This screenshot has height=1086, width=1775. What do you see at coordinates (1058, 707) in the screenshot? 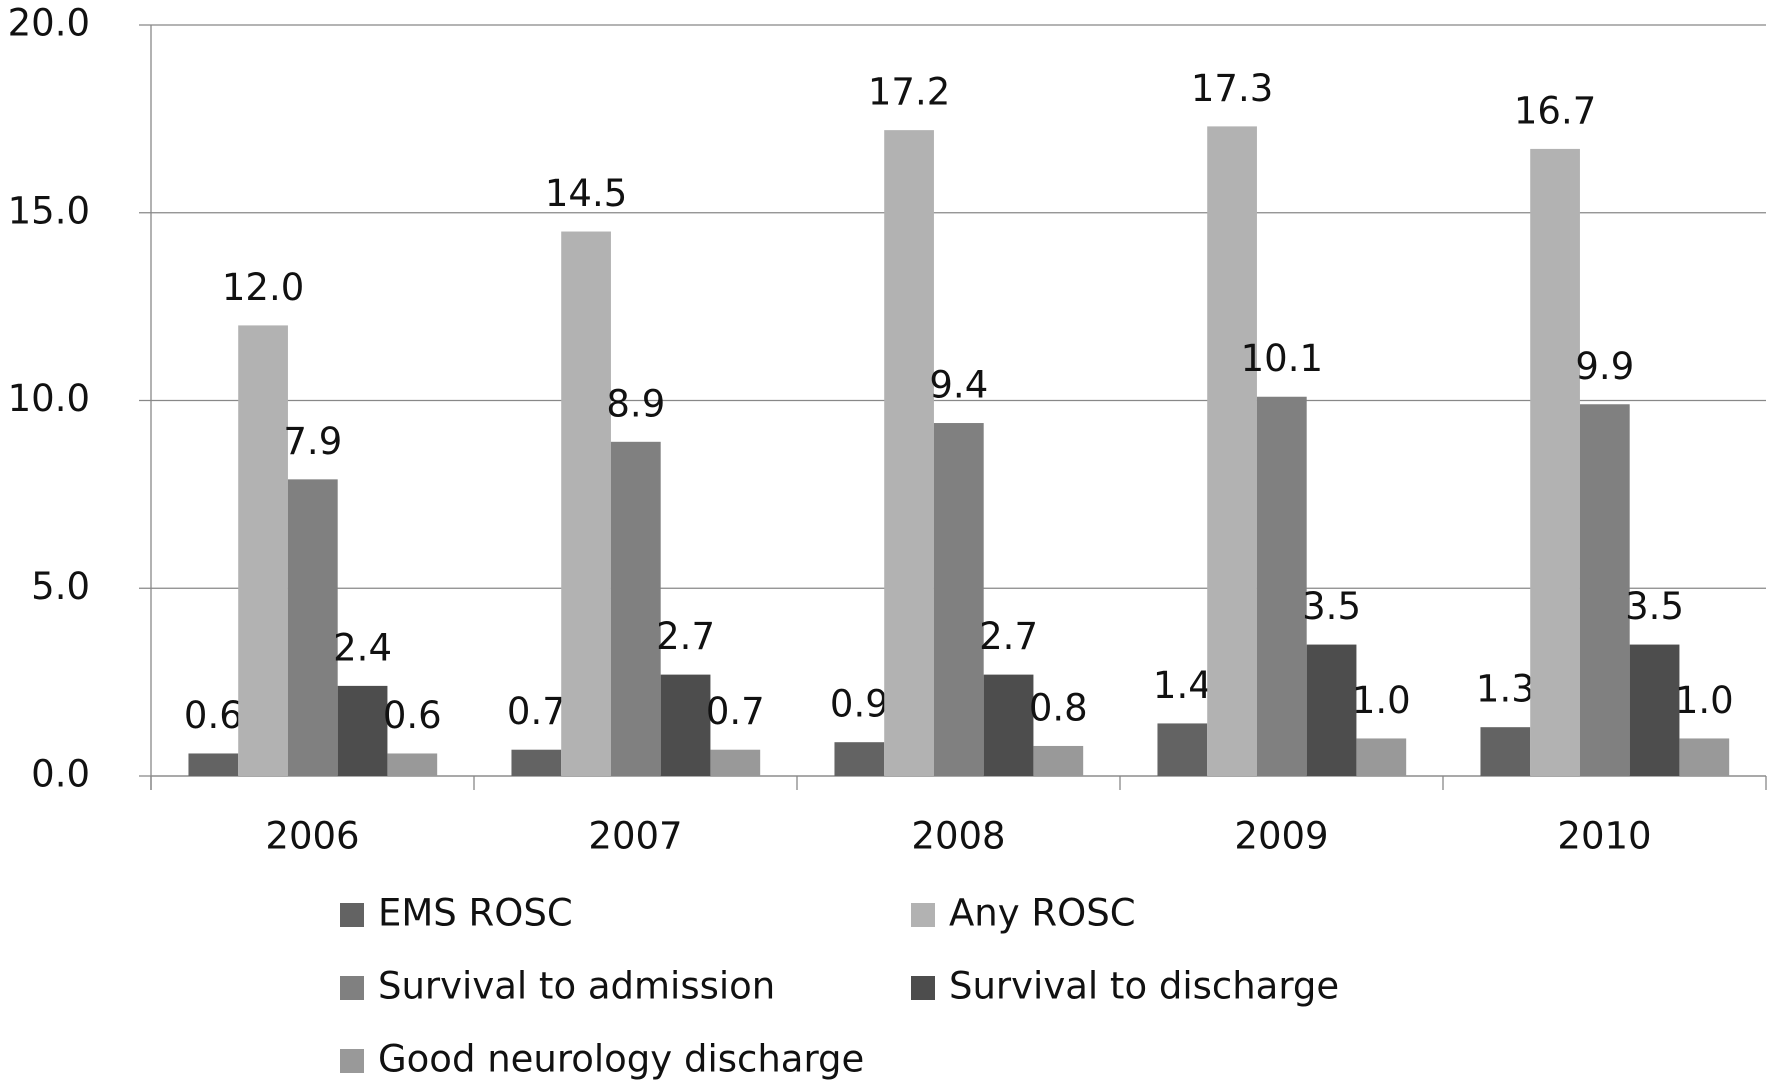
I see `data-label: 0.8` at bounding box center [1058, 707].